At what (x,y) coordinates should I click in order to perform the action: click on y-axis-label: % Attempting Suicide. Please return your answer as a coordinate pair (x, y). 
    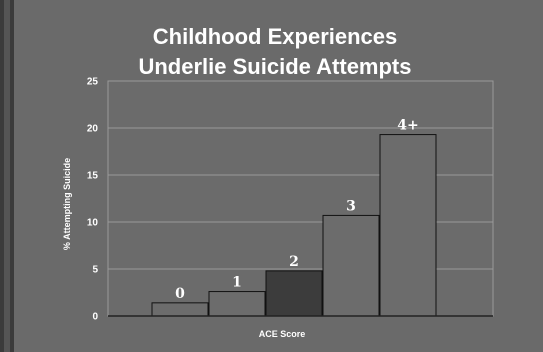
    Looking at the image, I should click on (67, 204).